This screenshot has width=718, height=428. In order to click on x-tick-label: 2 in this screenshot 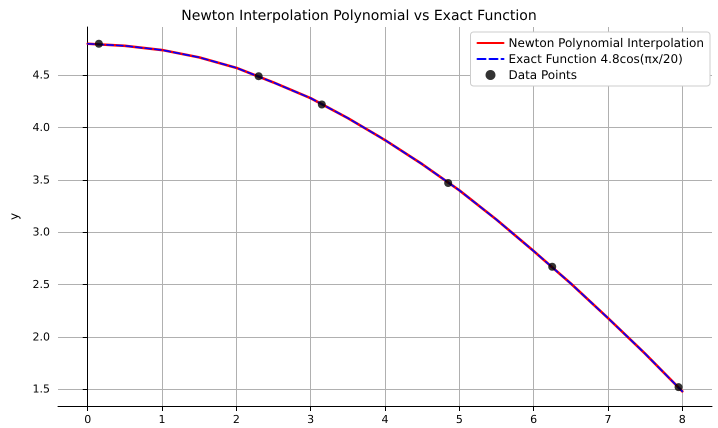, I will do `click(236, 419)`.